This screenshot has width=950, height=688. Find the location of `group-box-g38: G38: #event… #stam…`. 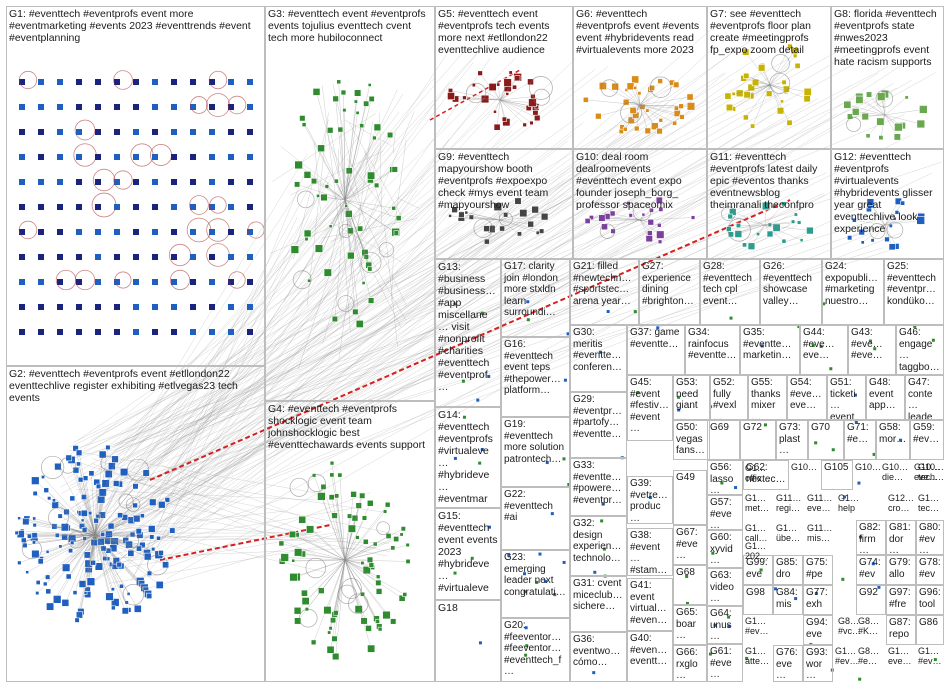

group-box-g38: G38: #event… #stam… is located at coordinates (650, 552).